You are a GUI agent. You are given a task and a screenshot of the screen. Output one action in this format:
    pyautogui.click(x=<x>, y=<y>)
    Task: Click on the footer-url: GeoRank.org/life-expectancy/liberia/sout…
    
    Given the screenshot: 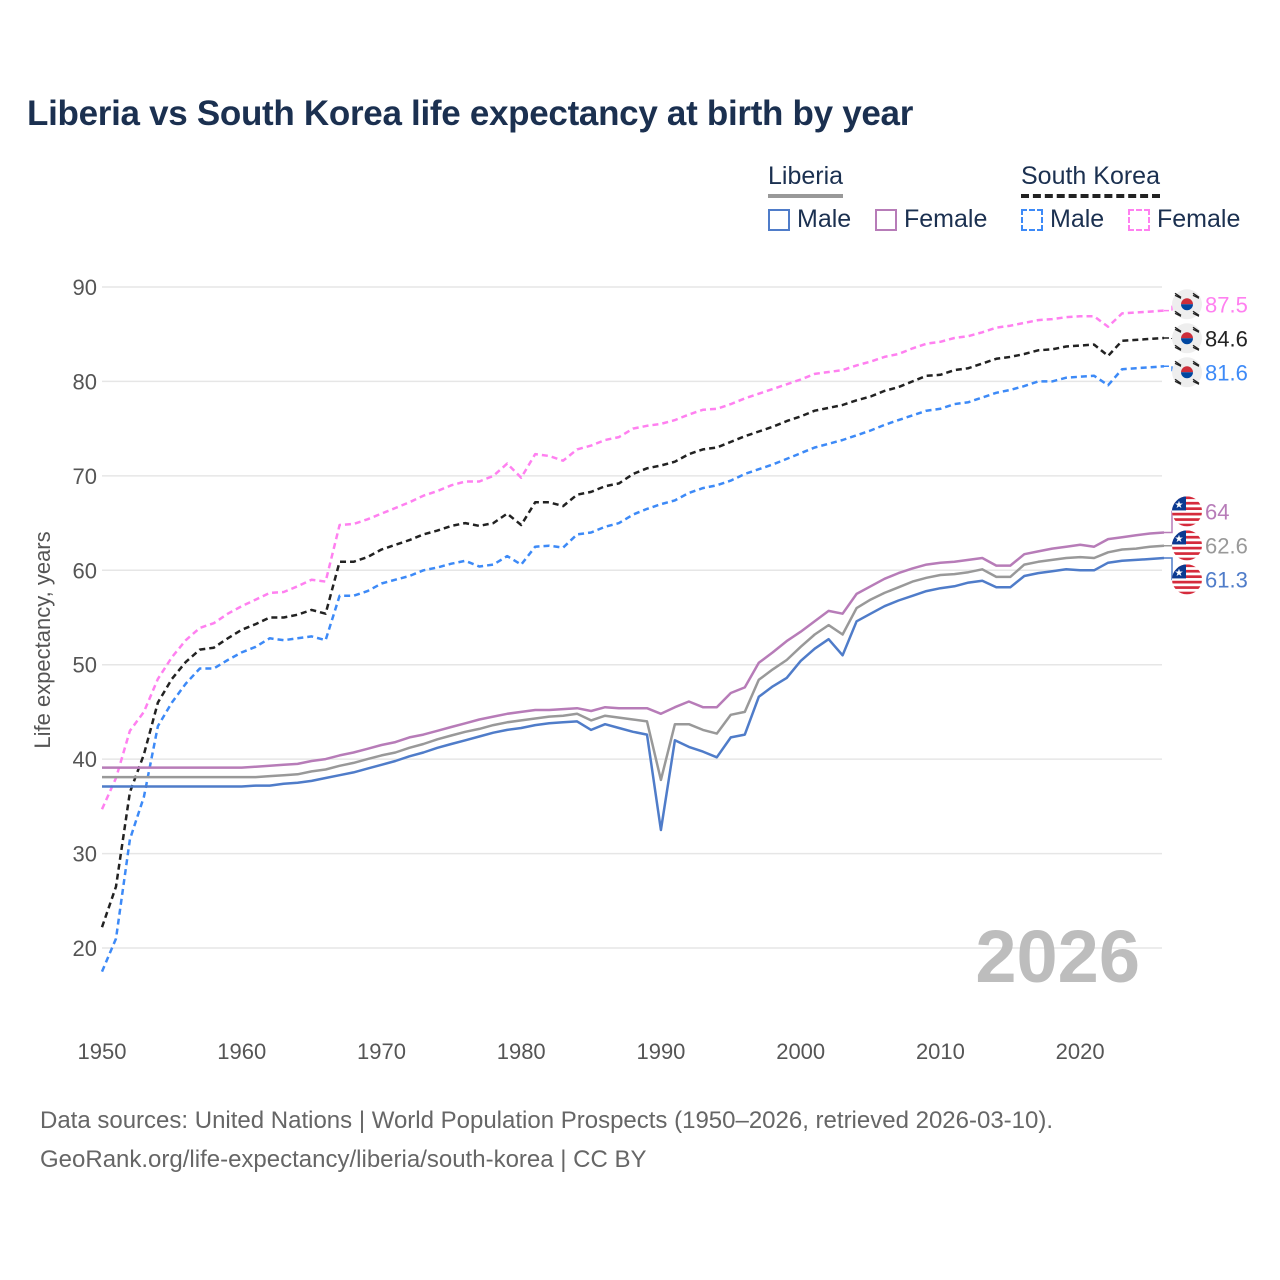 What is the action you would take?
    pyautogui.click(x=343, y=1159)
    